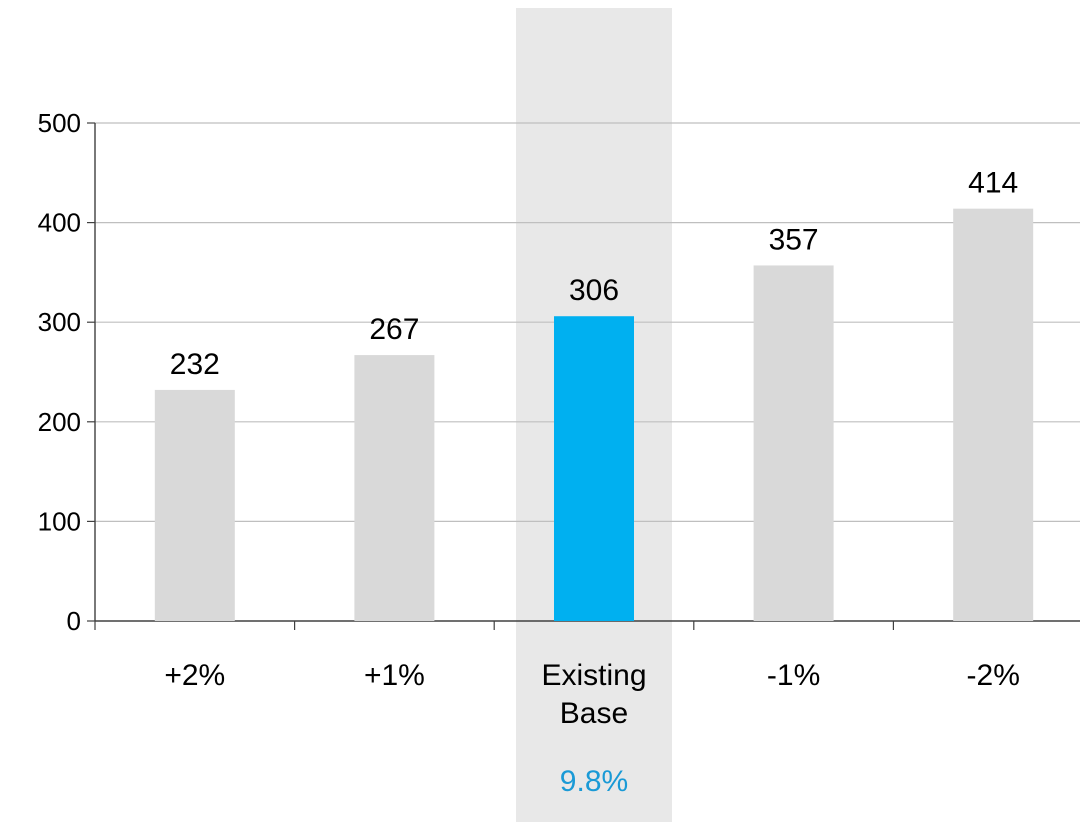 The height and width of the screenshot is (822, 1080). Describe the element at coordinates (594, 713) in the screenshot. I see `x-category-label: Base` at that location.